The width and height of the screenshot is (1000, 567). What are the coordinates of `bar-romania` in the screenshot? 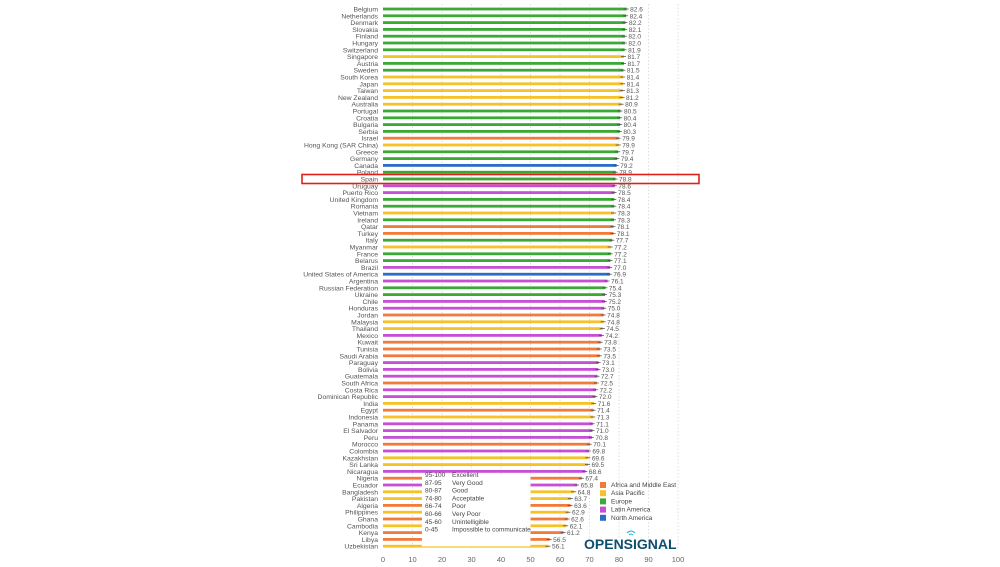 It's located at (499, 206).